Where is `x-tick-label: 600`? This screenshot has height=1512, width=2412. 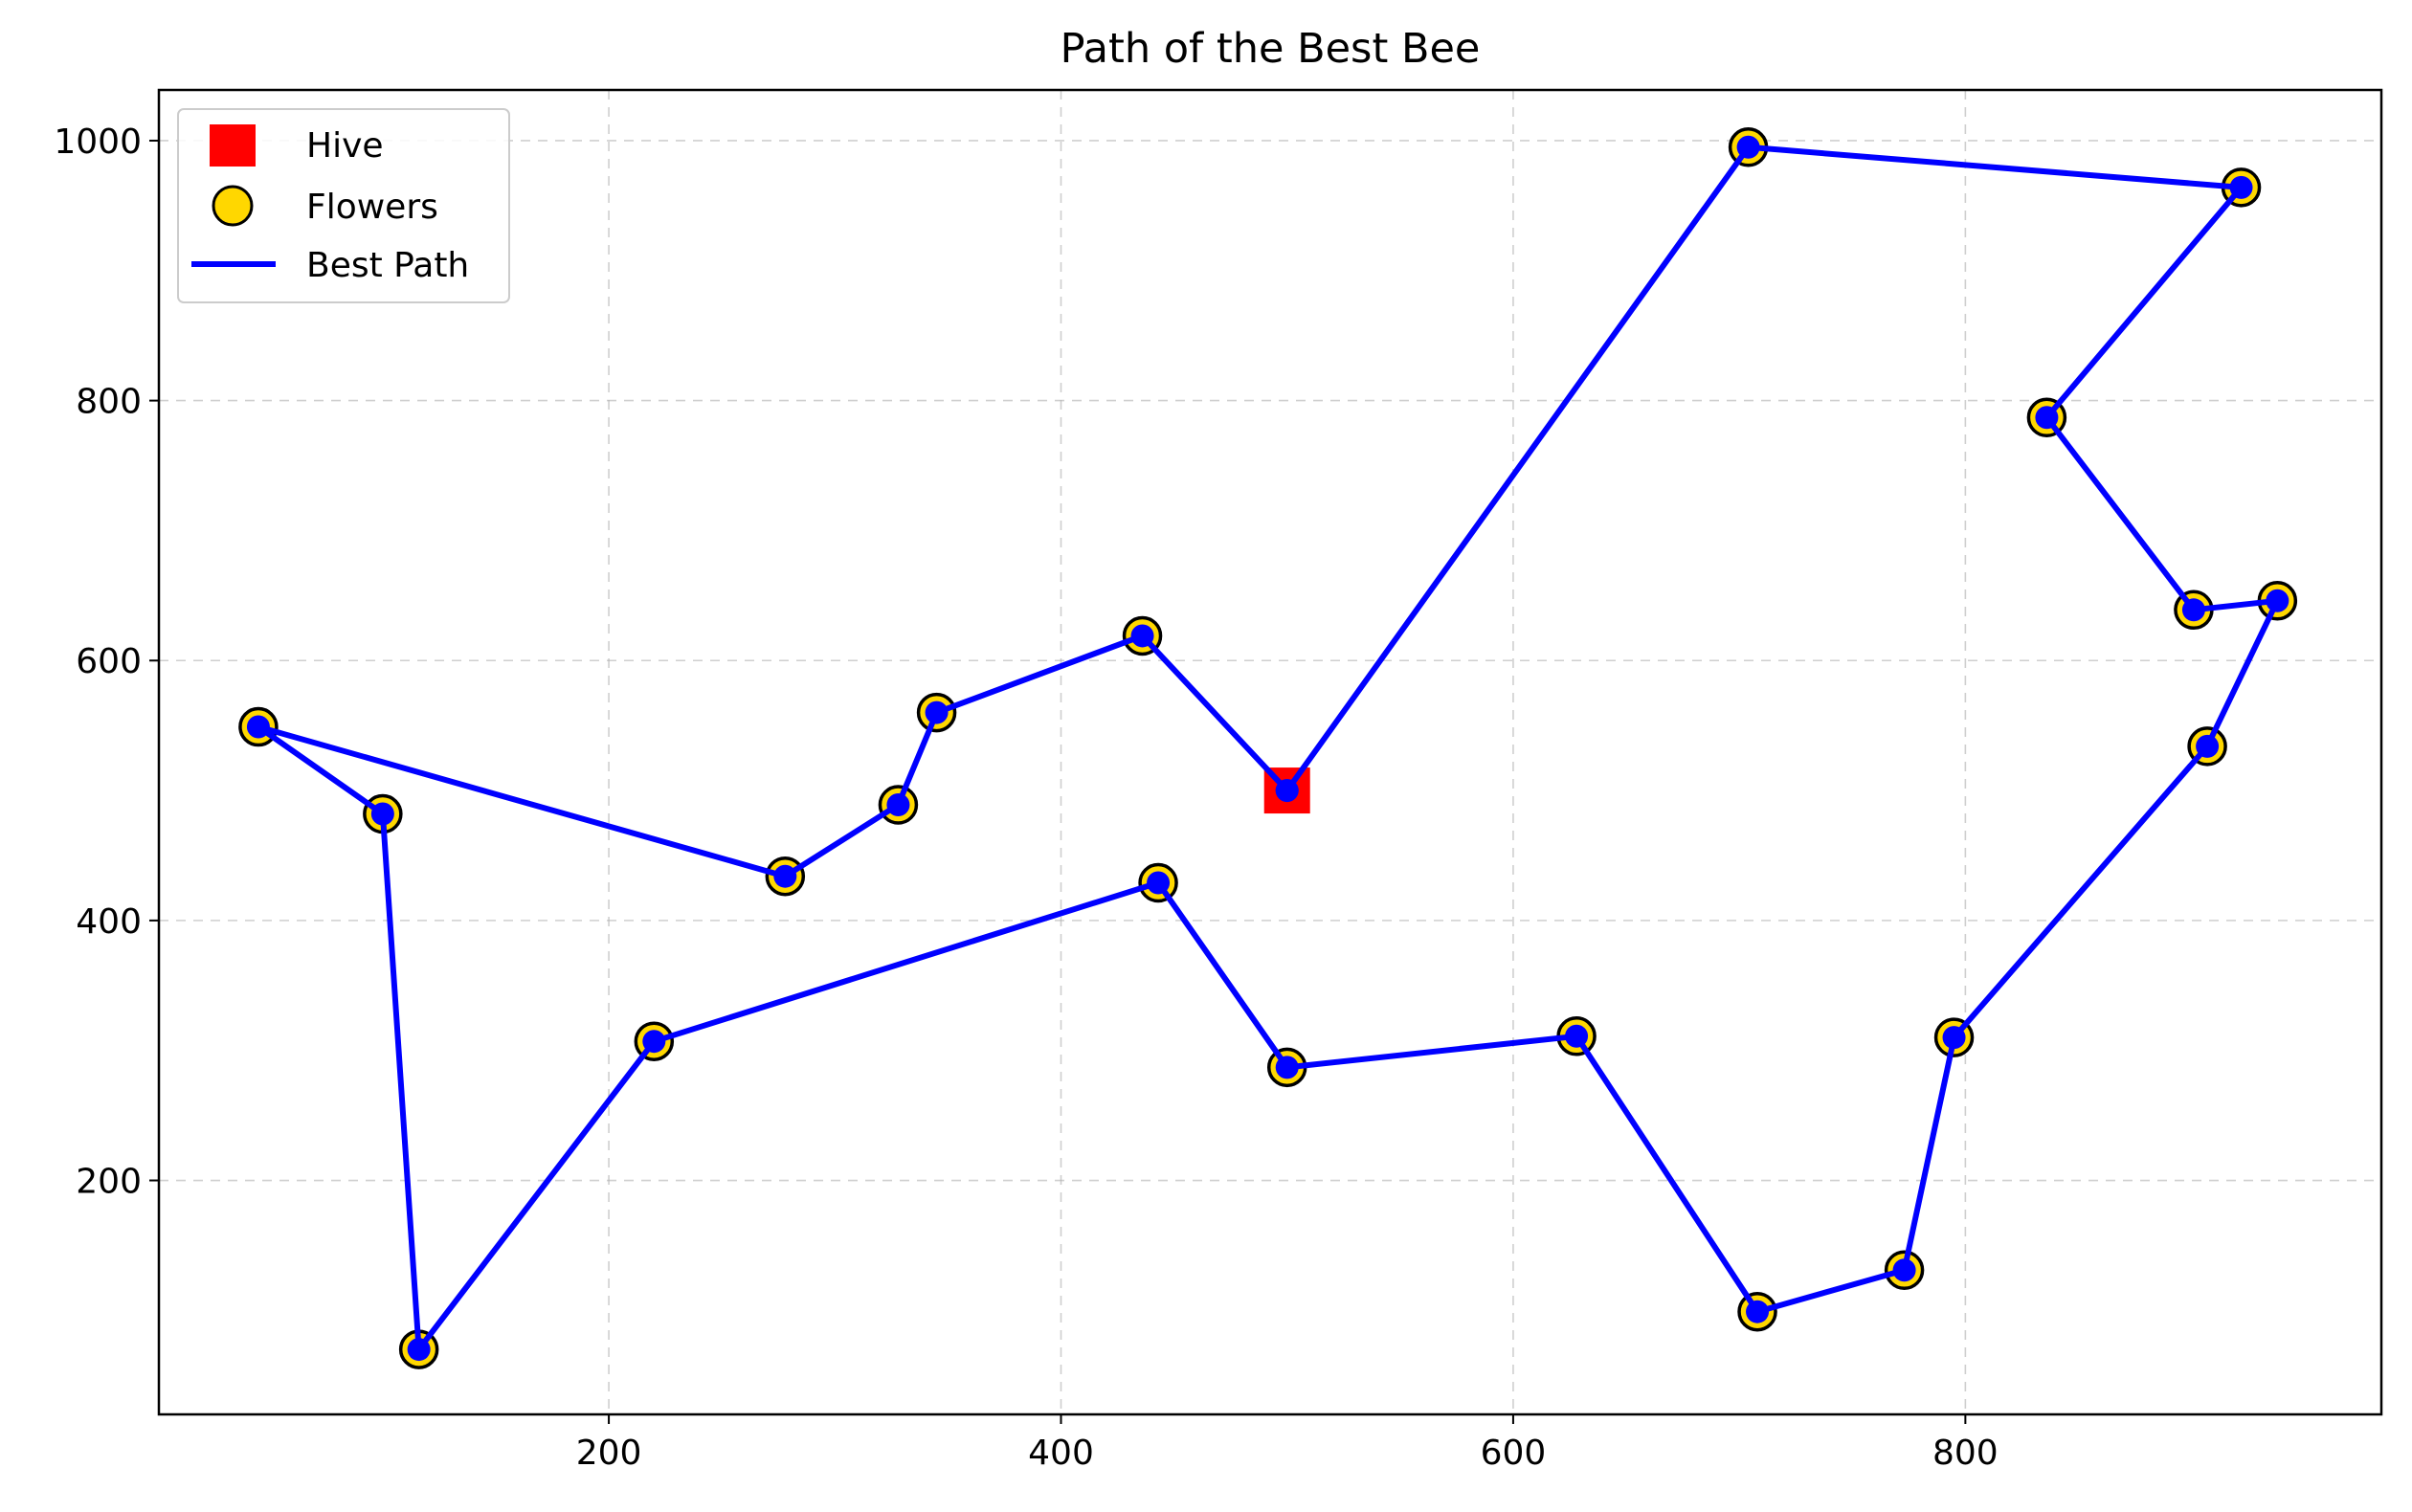
x-tick-label: 600 is located at coordinates (1514, 1453).